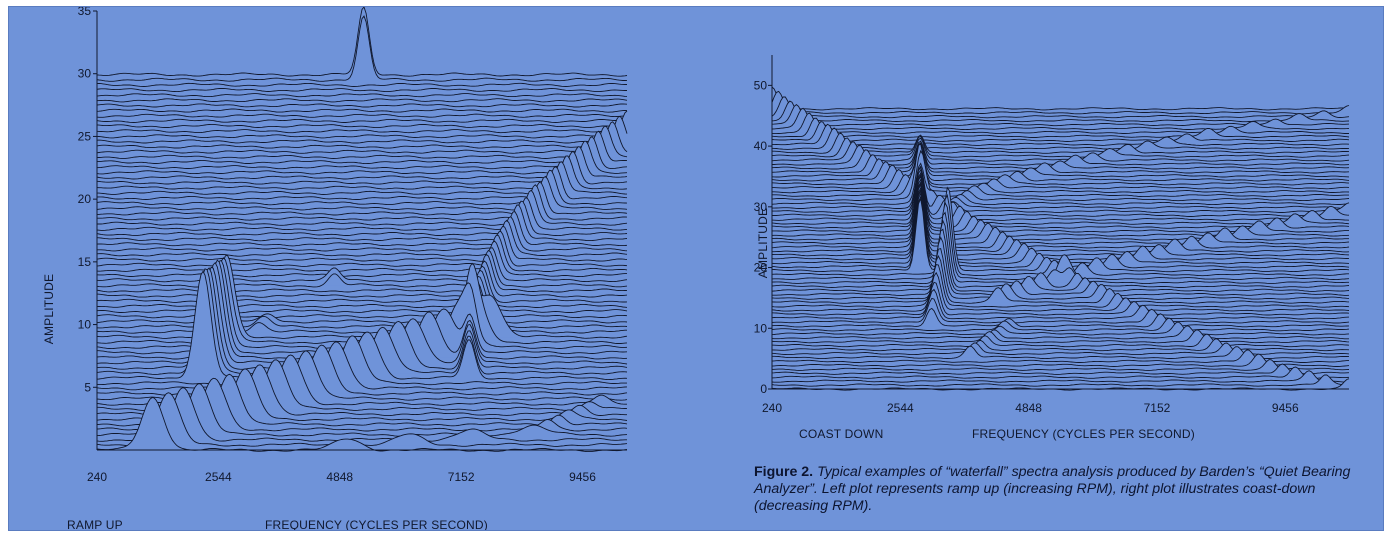 This screenshot has width=1390, height=535. I want to click on y-tick-label: 15, so click(85, 262).